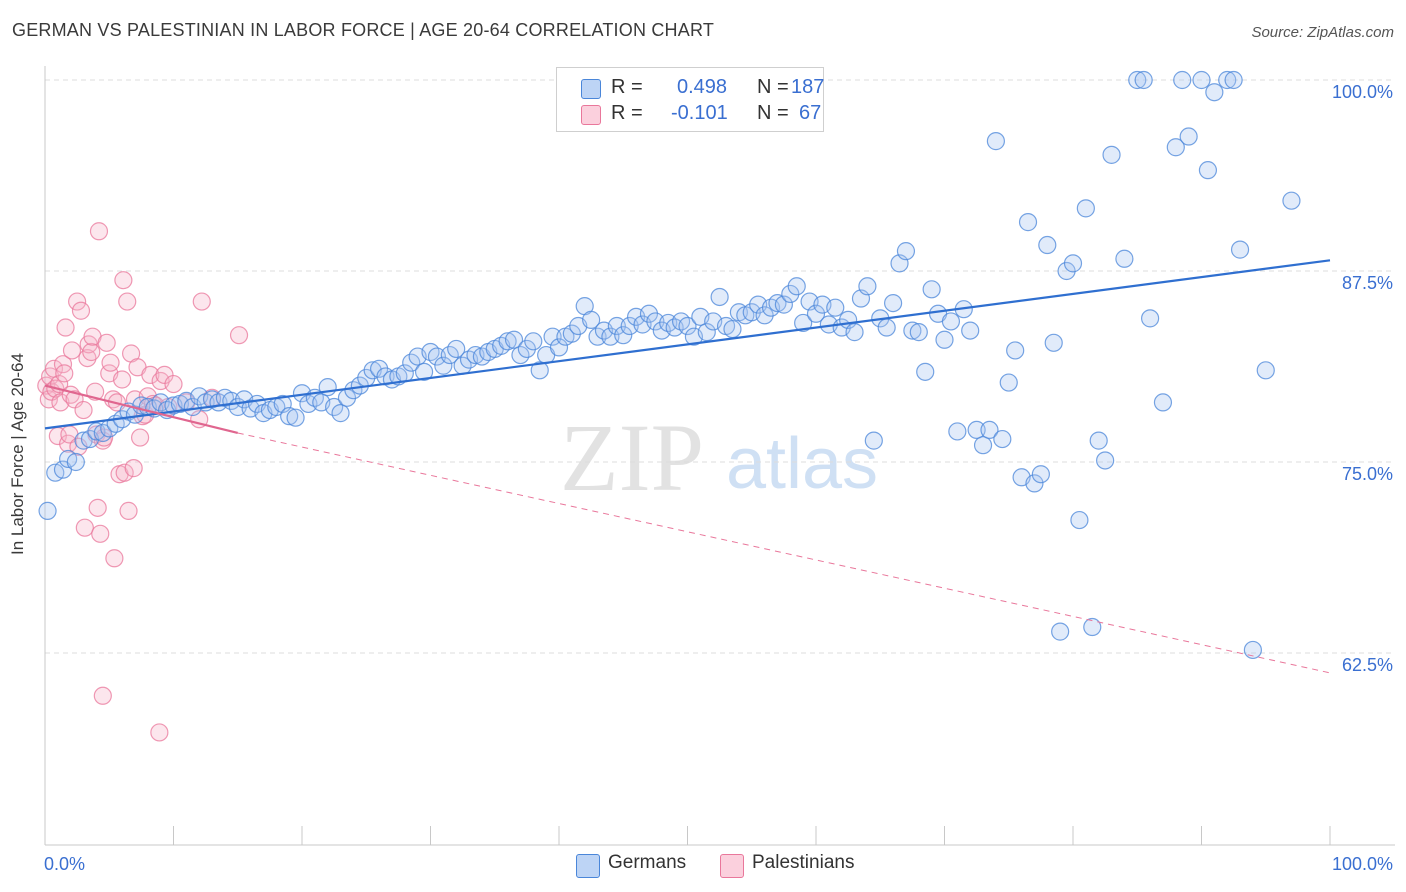  I want to click on legend-n-value: 67, so click(810, 113).